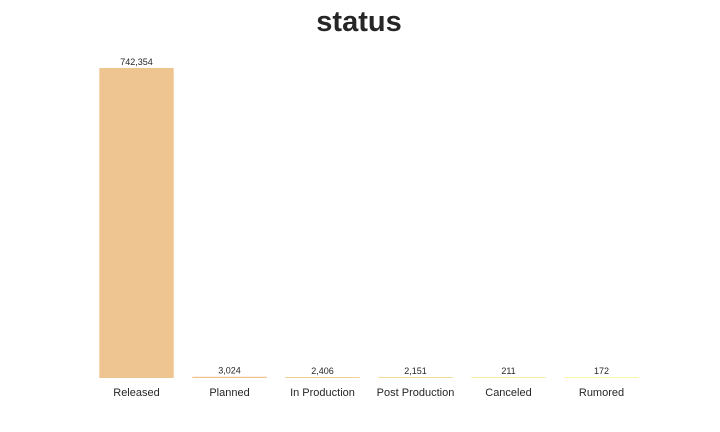 The width and height of the screenshot is (720, 432). I want to click on bar-rumored, so click(601, 377).